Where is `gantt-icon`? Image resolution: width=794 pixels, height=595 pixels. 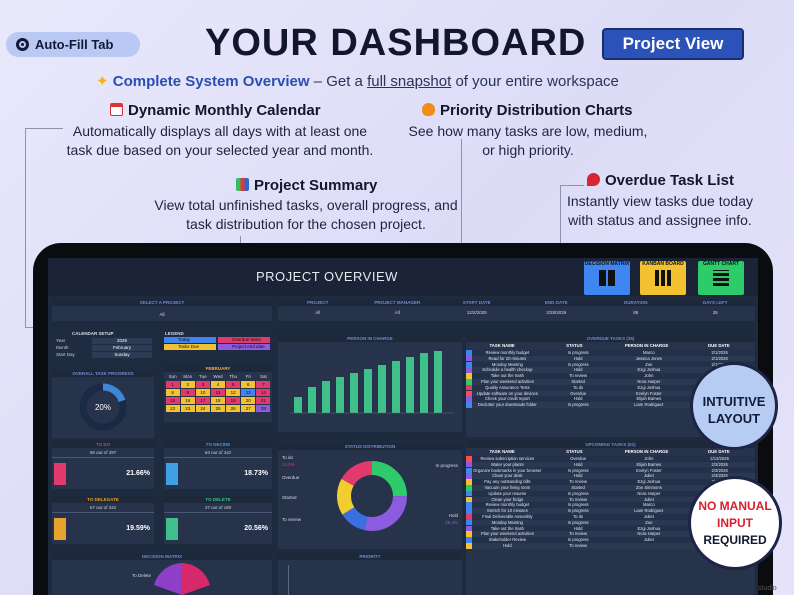 gantt-icon is located at coordinates (721, 278).